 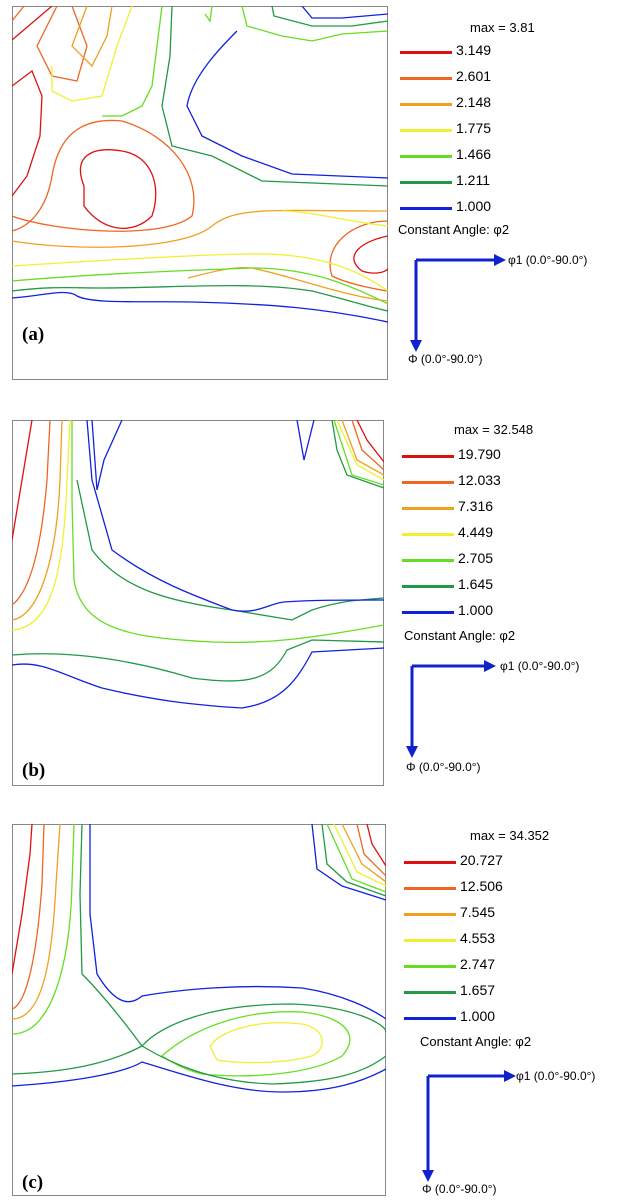 I want to click on phi1-axis-label-c: φ1 (0.0°-90.0°), so click(x=556, y=1076).